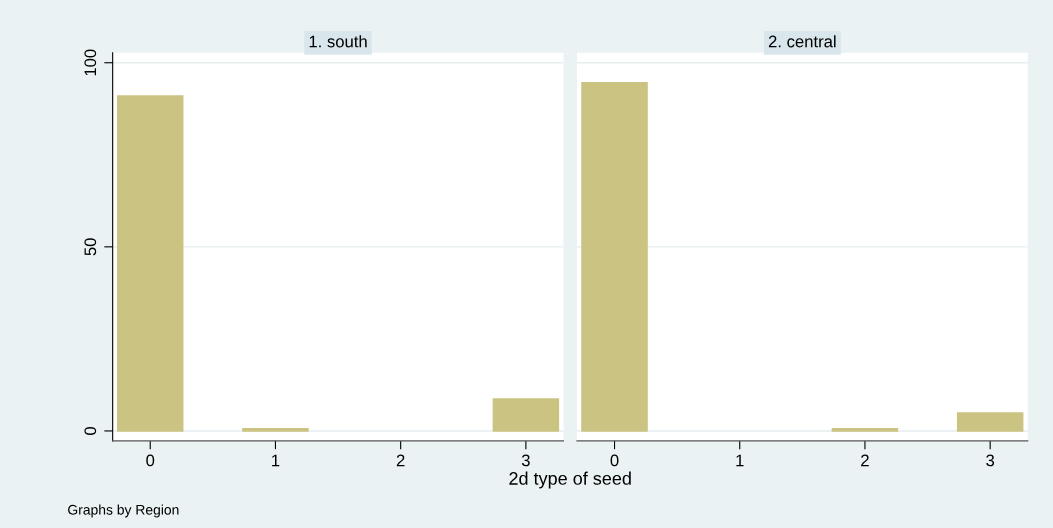 This screenshot has height=528, width=1053. What do you see at coordinates (123, 511) in the screenshot?
I see `text: Graphs by Region` at bounding box center [123, 511].